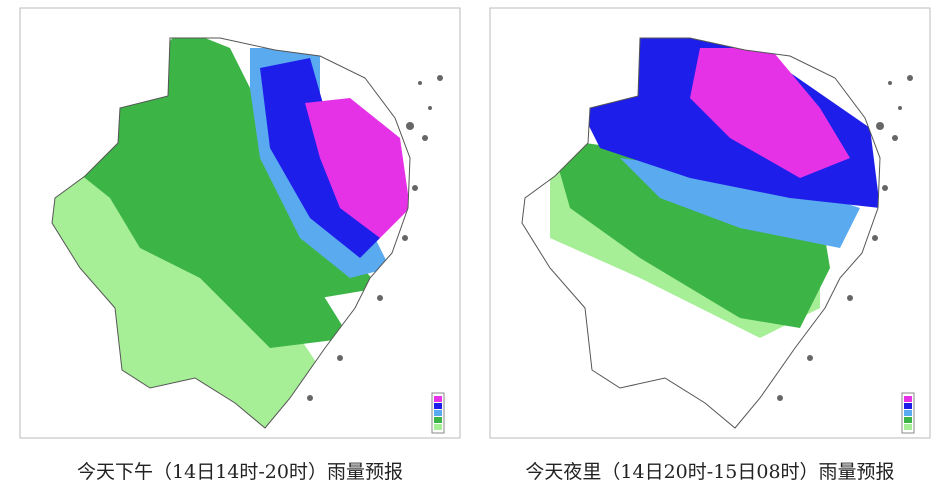  I want to click on caption: 今天夜里（14日20时-15日08时）雨量预报, so click(709, 472).